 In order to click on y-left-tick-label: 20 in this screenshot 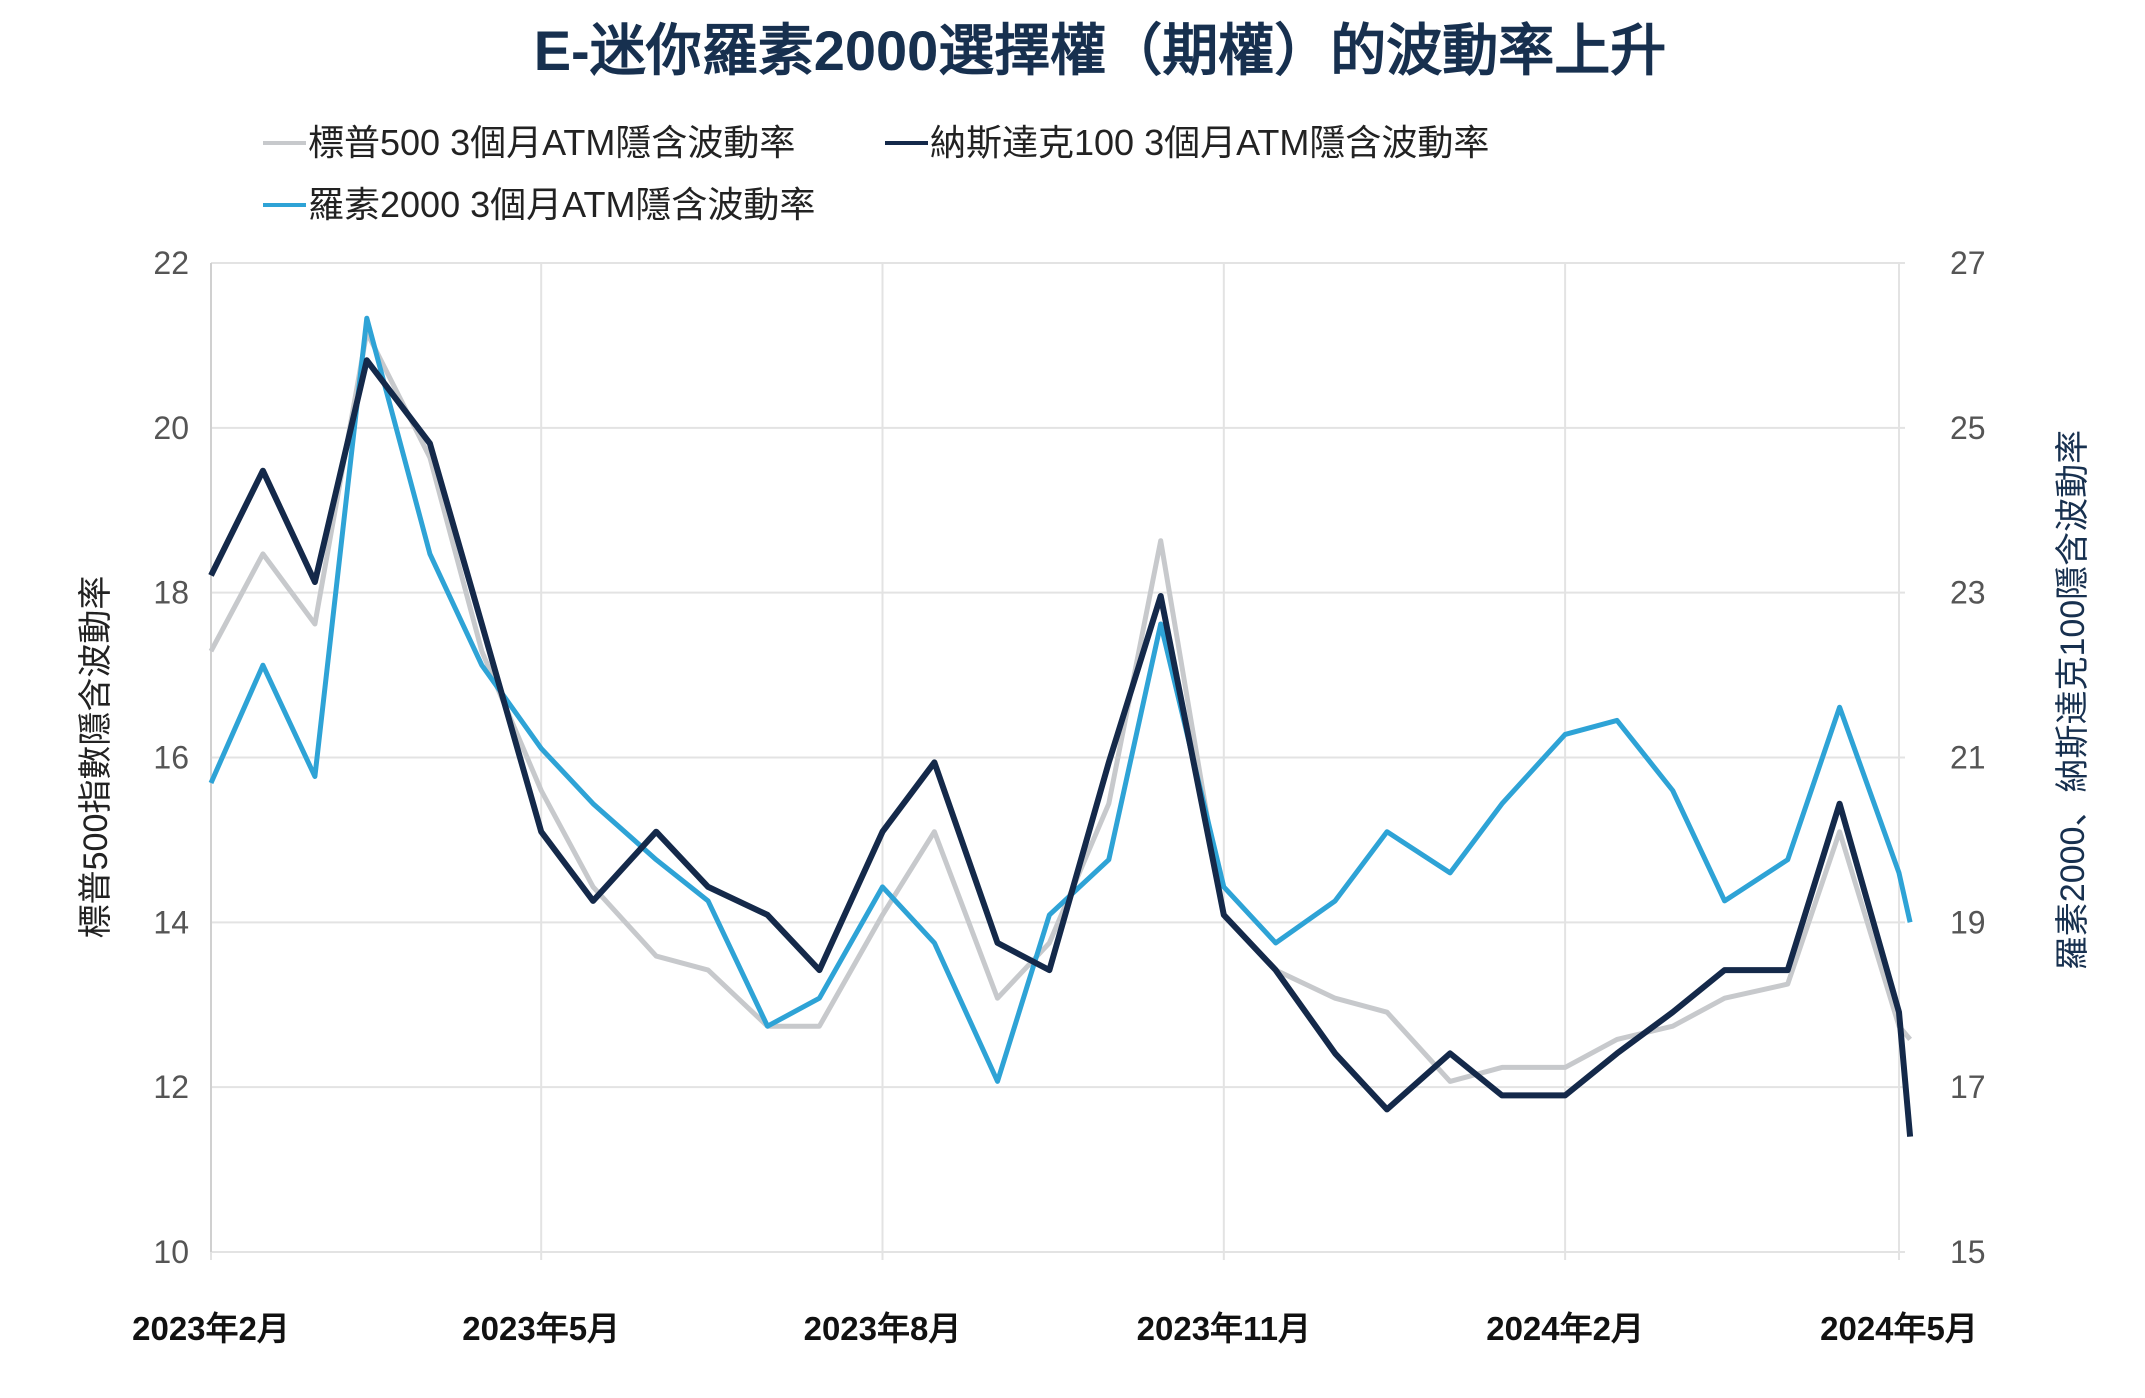, I will do `click(171, 428)`.